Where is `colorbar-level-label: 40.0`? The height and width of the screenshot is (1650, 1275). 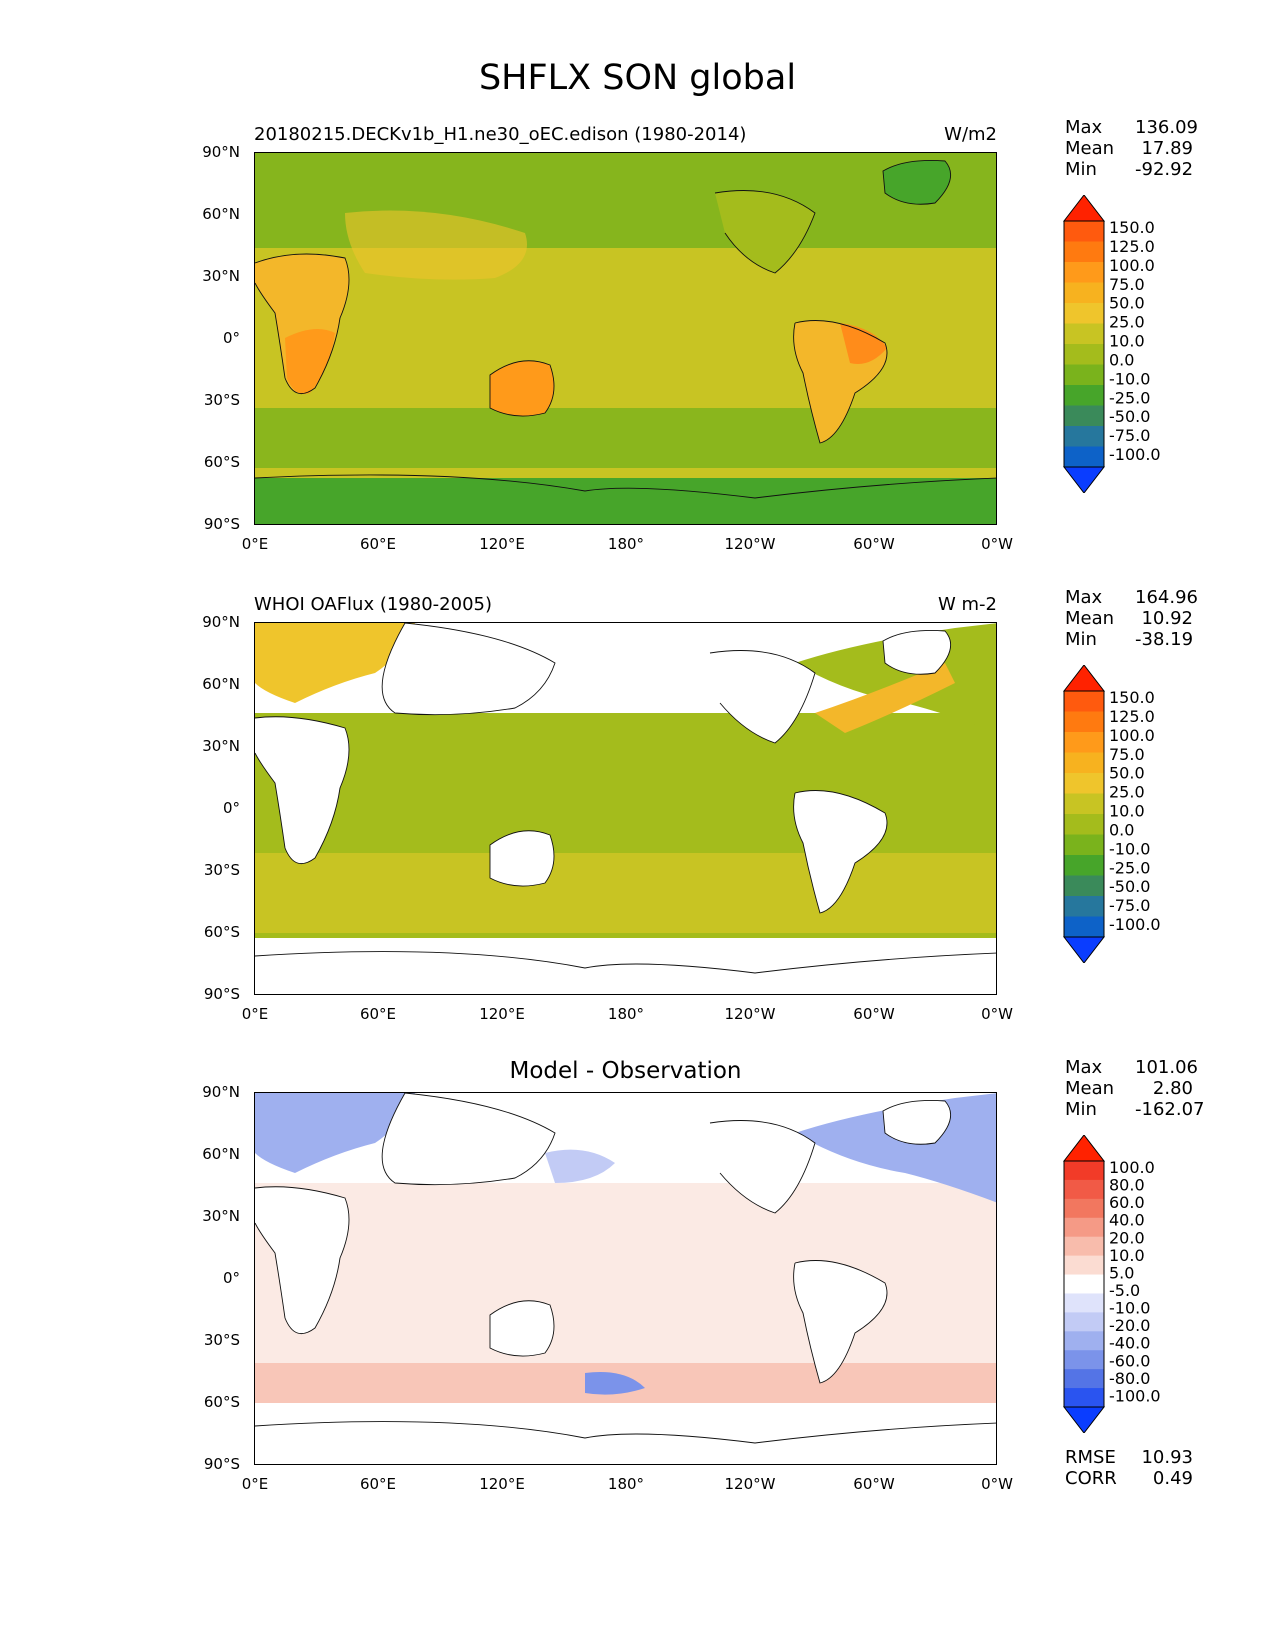
colorbar-level-label: 40.0 is located at coordinates (1127, 1220).